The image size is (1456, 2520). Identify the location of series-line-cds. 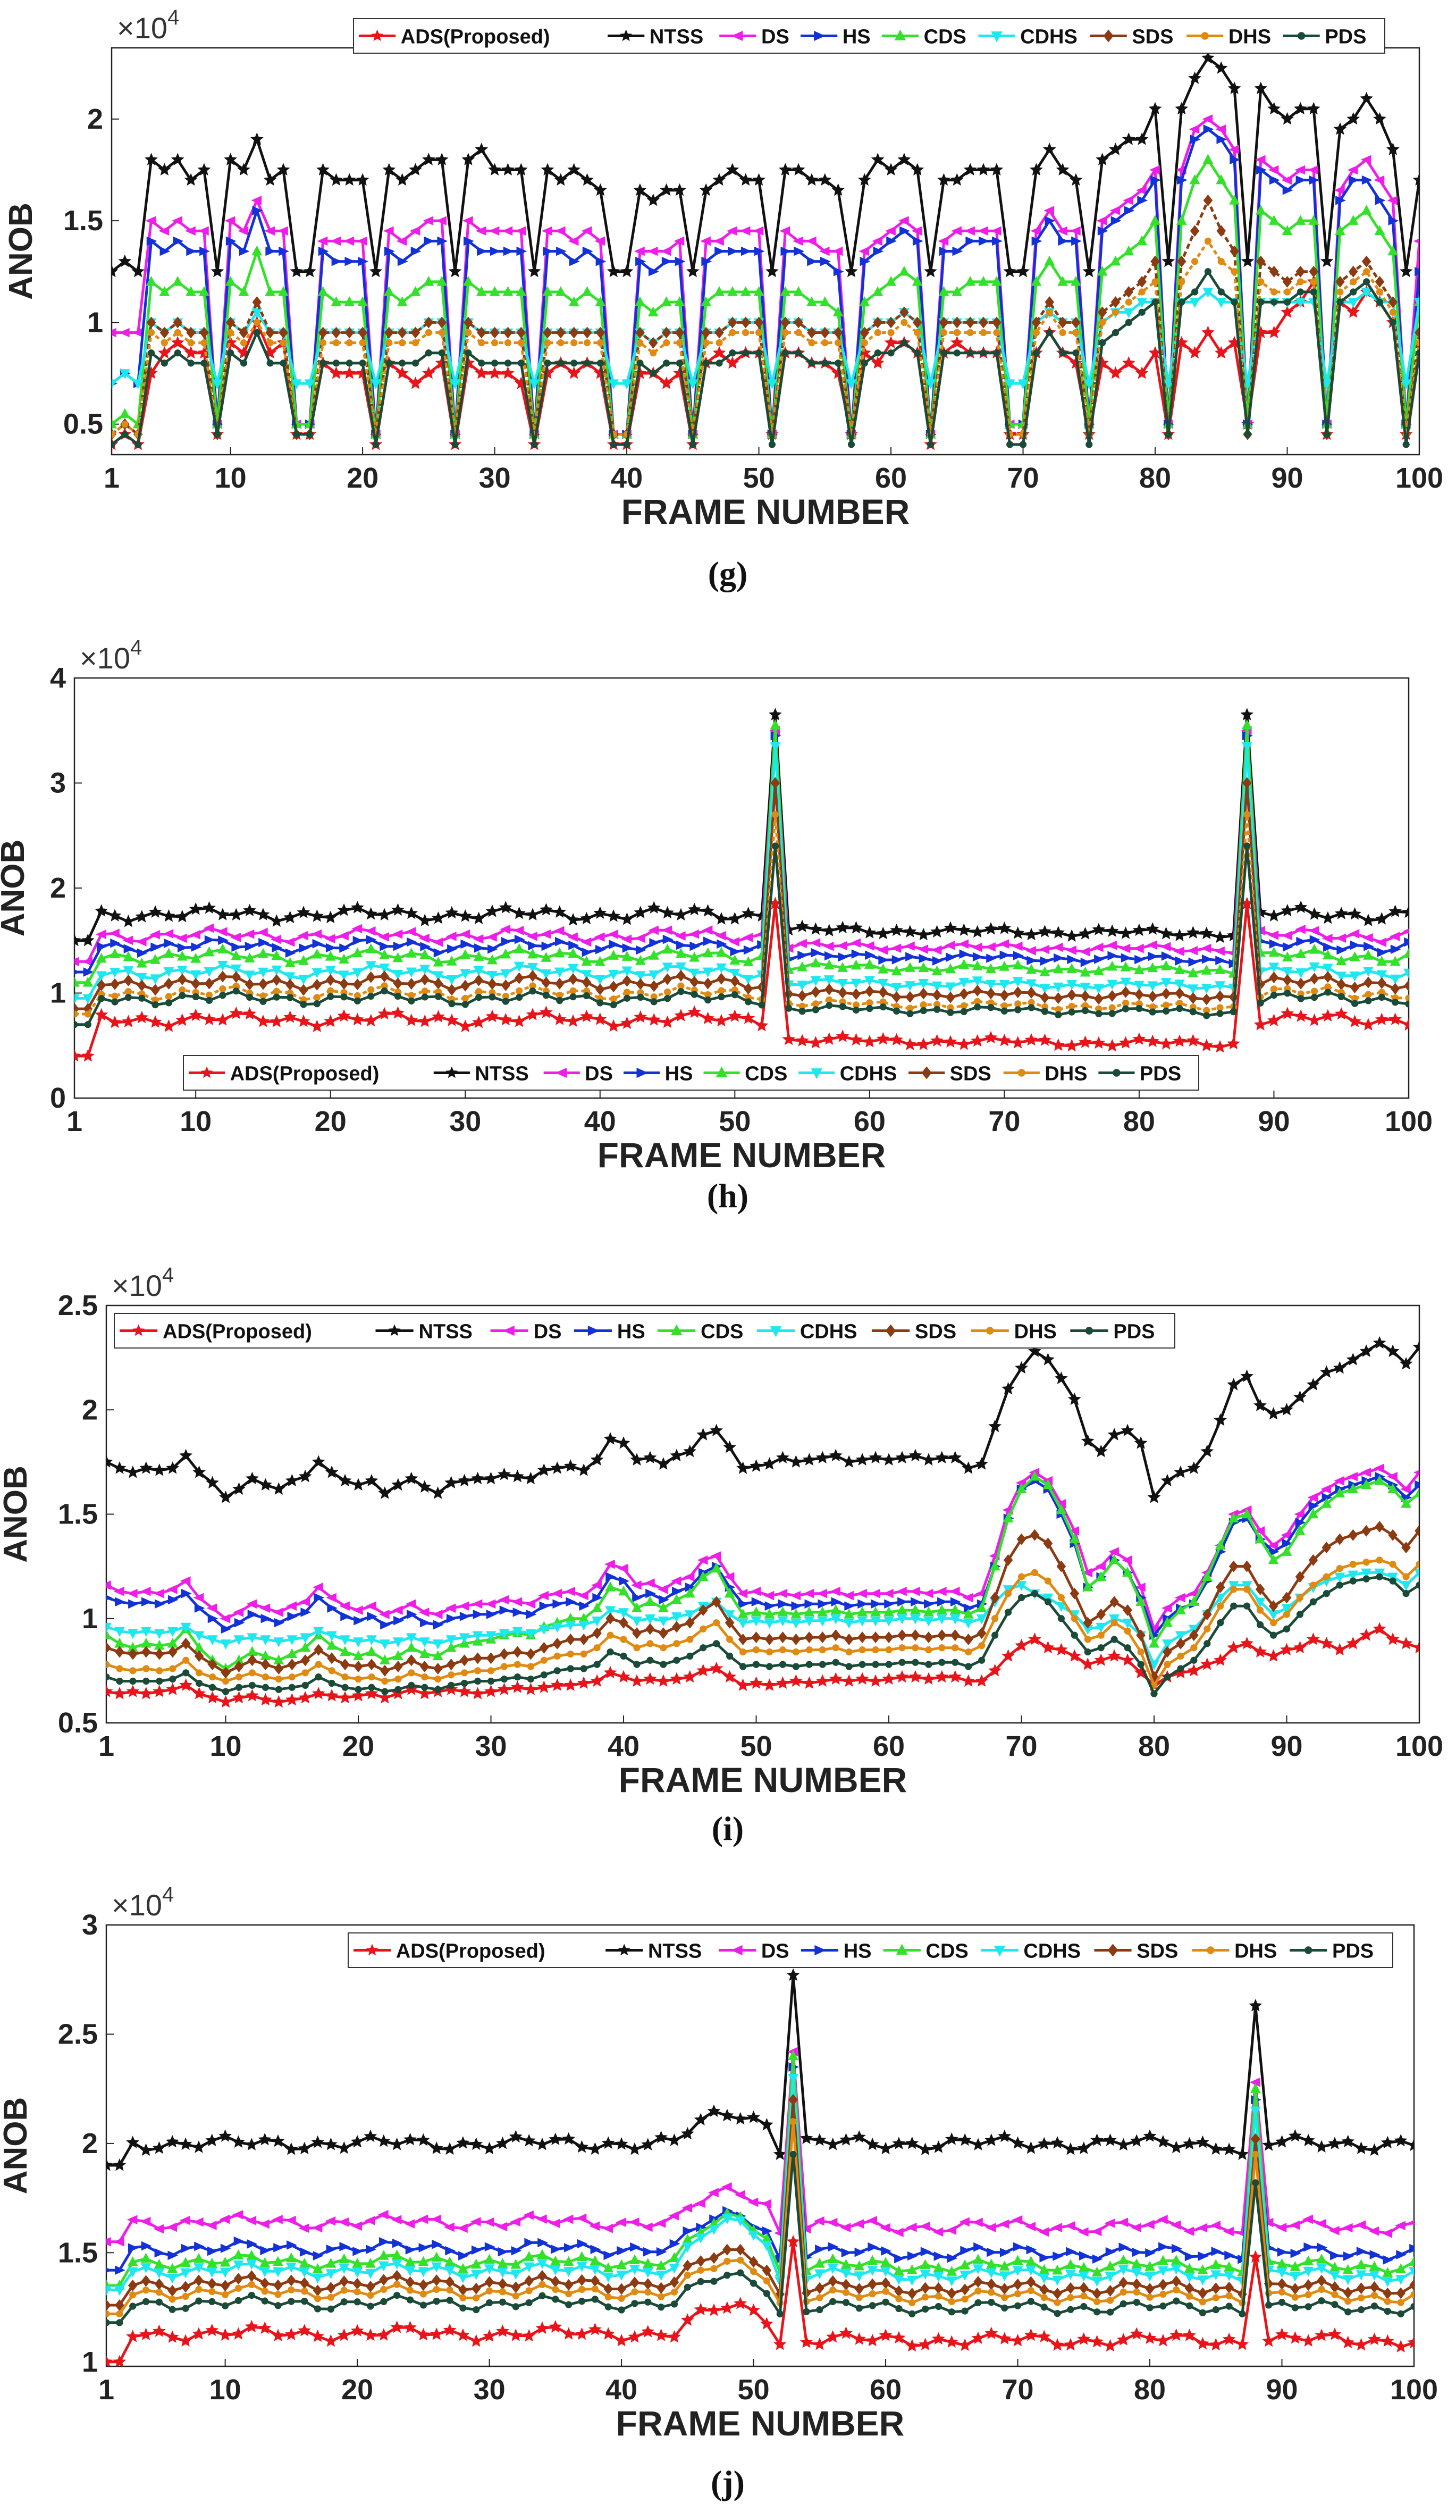
(763, 1572).